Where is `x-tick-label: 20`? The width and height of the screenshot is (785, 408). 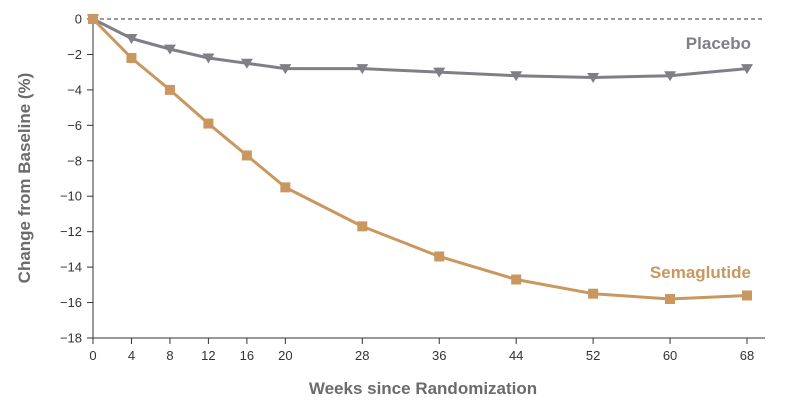 x-tick-label: 20 is located at coordinates (285, 355).